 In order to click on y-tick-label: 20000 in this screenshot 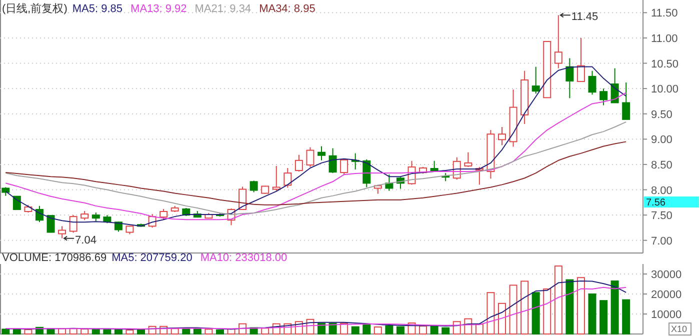, I will do `click(666, 295)`.